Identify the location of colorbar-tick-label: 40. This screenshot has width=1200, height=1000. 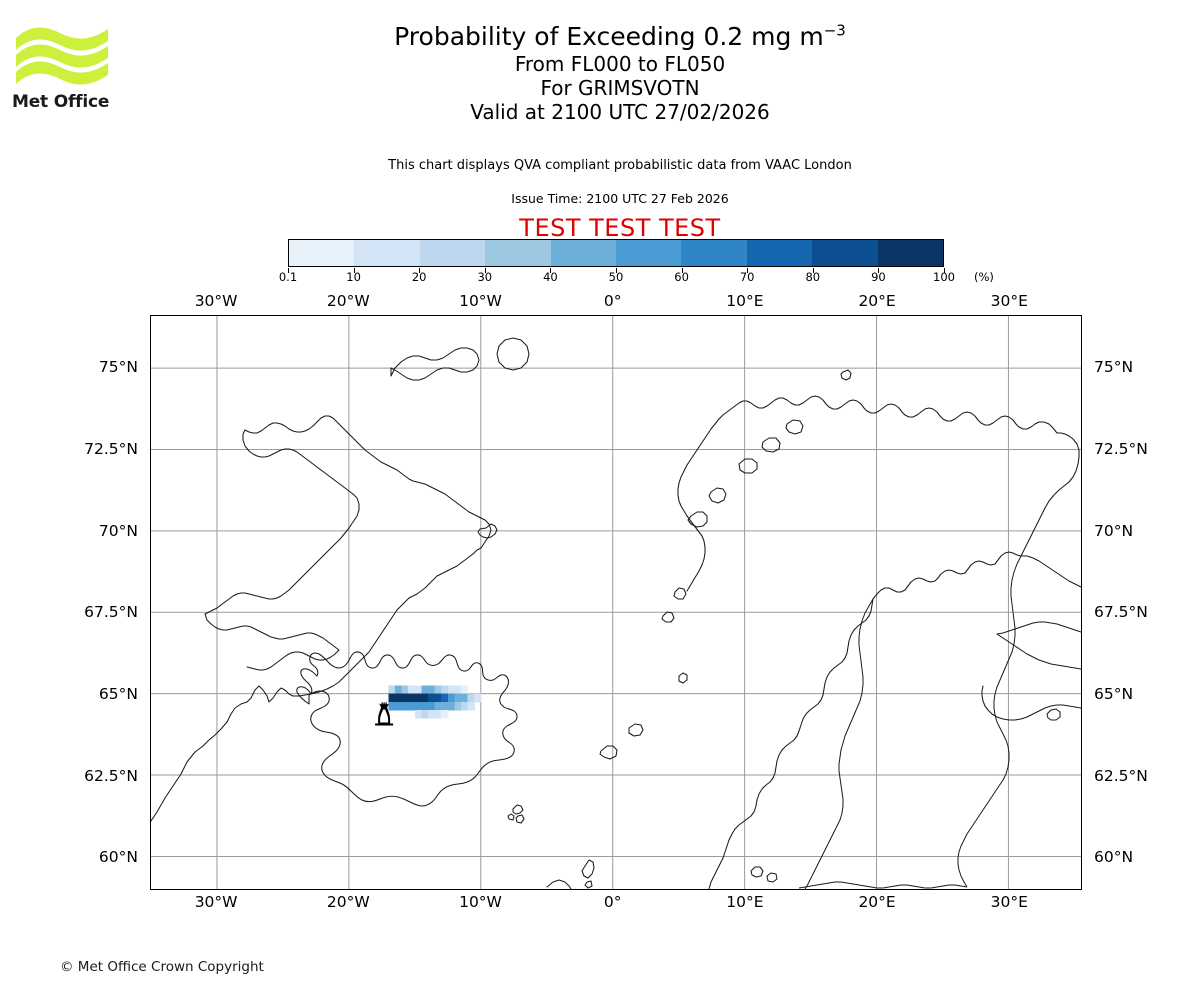
(550, 277).